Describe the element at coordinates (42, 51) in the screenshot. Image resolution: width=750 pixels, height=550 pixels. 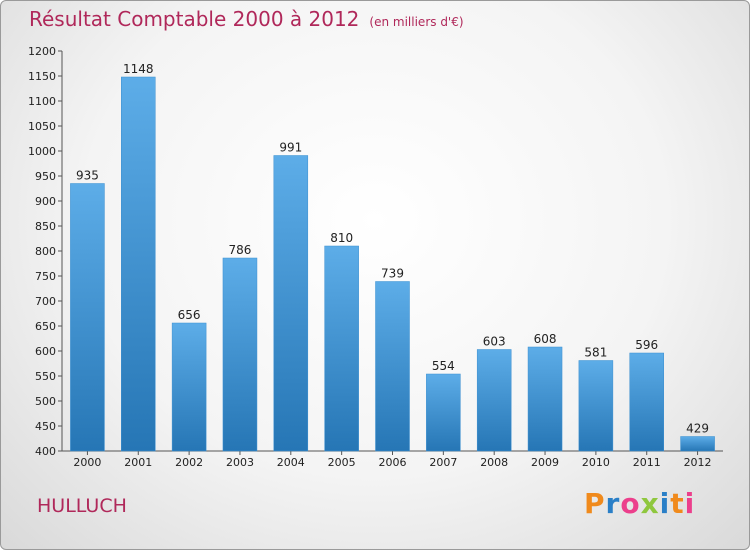
I see `y-tick-label: 1200` at that location.